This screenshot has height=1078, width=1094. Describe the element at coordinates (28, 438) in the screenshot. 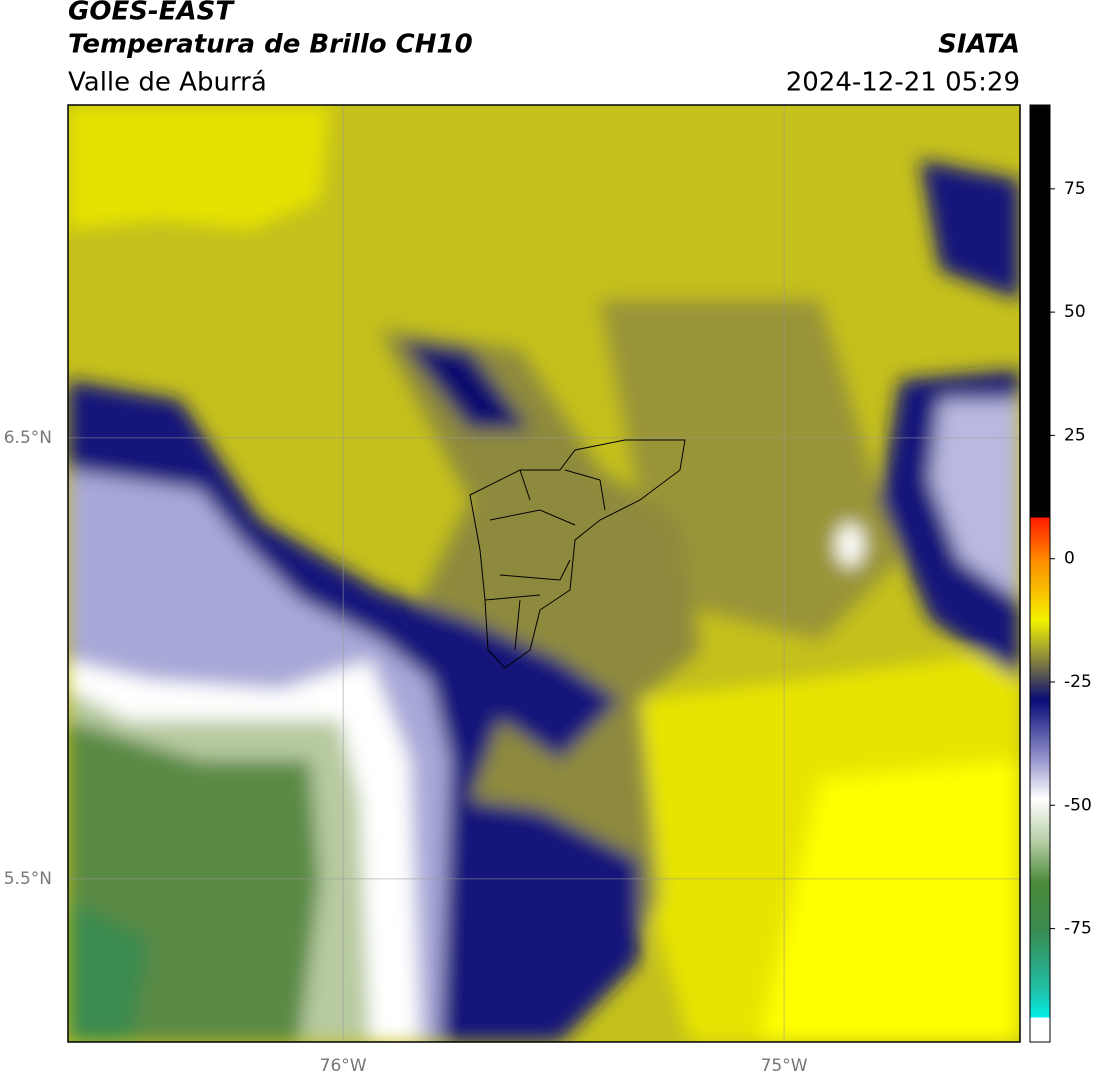

I see `y-tick-label: 6.5°N` at that location.